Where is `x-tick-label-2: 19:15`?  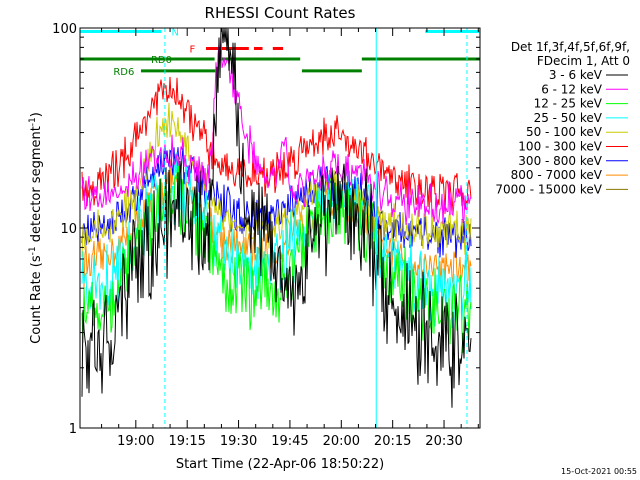
x-tick-label-2: 19:15 is located at coordinates (186, 441).